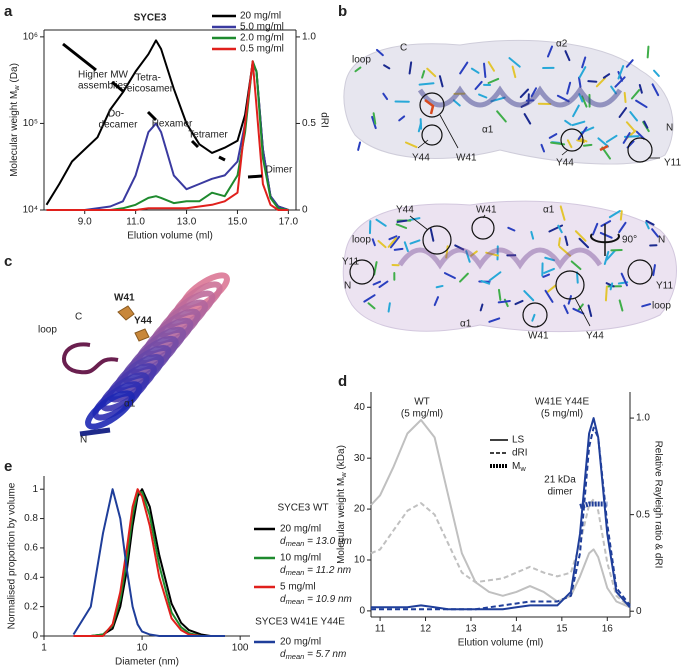 The height and width of the screenshot is (670, 683). Describe the element at coordinates (8, 11) in the screenshot. I see `panel-label: a` at that location.